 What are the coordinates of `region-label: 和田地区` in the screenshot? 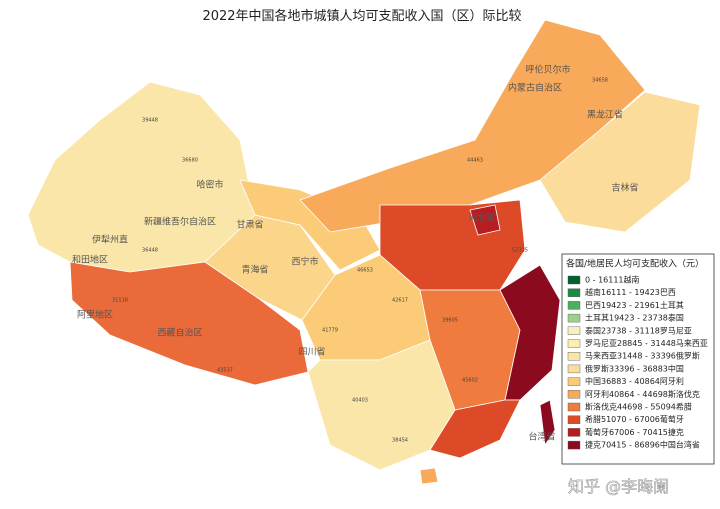 It's located at (90, 260).